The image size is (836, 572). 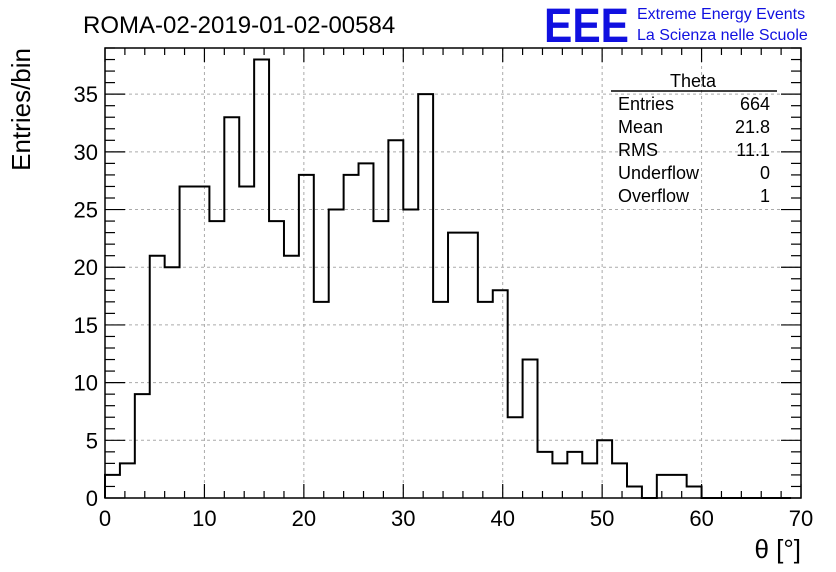 I want to click on y-tick-label: 10, so click(x=86, y=383).